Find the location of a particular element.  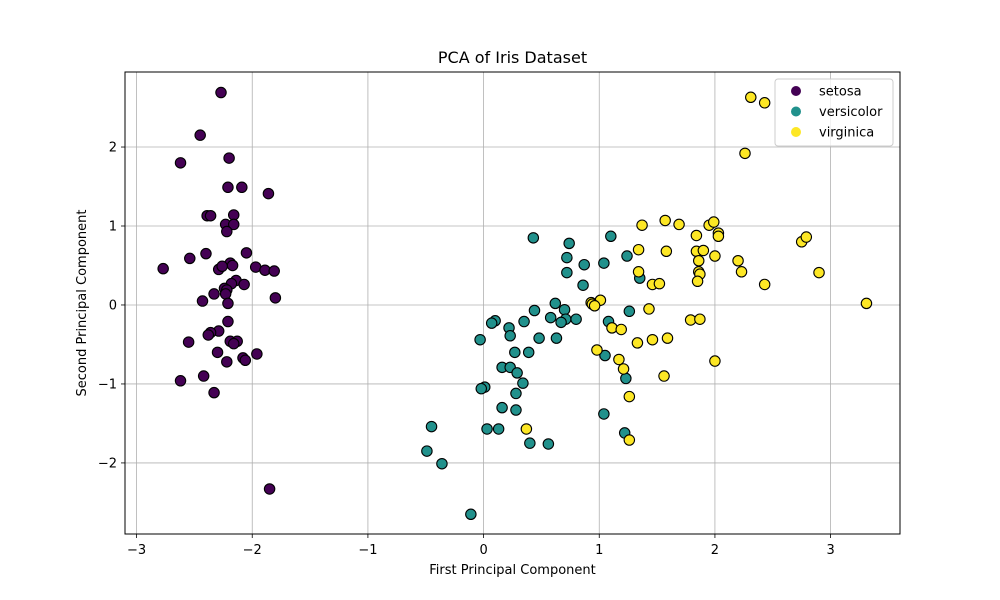

x-axis-label: First Principal Component is located at coordinates (512, 570).